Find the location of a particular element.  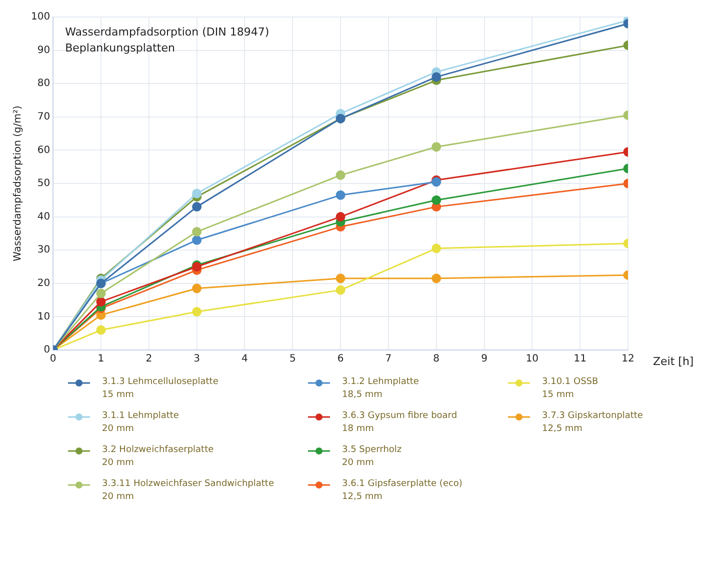

x-tick-label: 2 is located at coordinates (149, 359).